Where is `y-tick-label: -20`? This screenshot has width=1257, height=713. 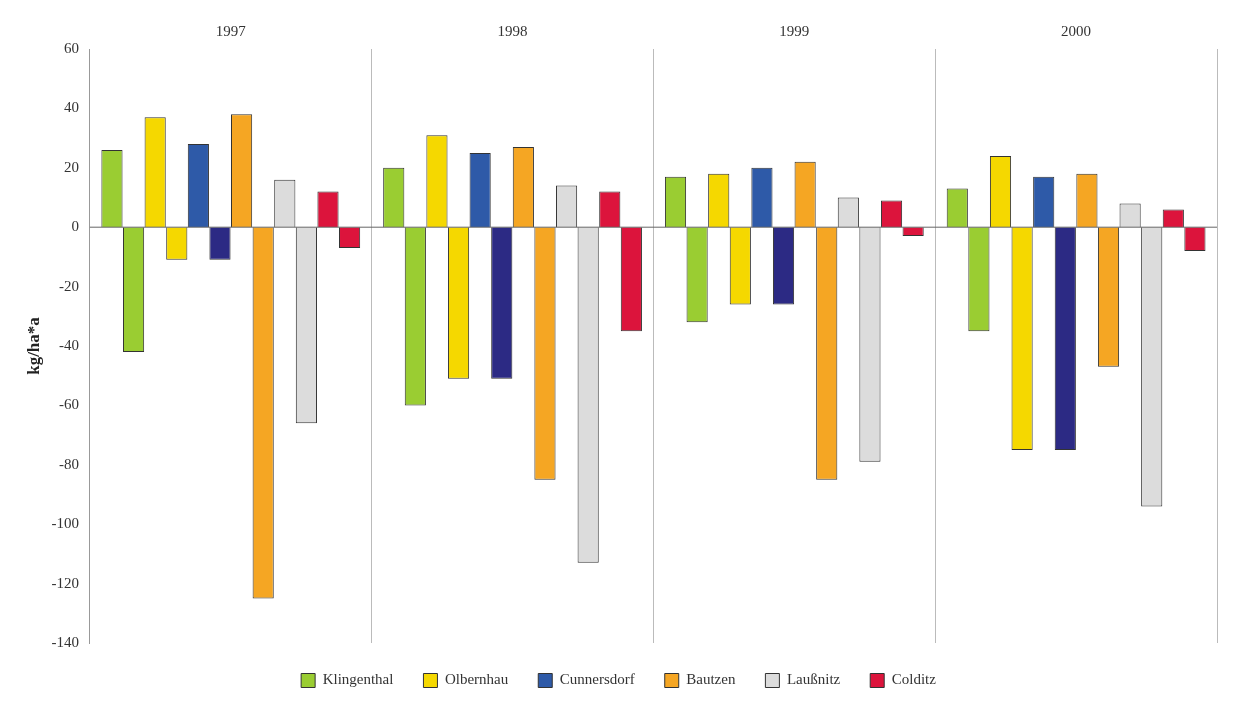 y-tick-label: -20 is located at coordinates (68, 285).